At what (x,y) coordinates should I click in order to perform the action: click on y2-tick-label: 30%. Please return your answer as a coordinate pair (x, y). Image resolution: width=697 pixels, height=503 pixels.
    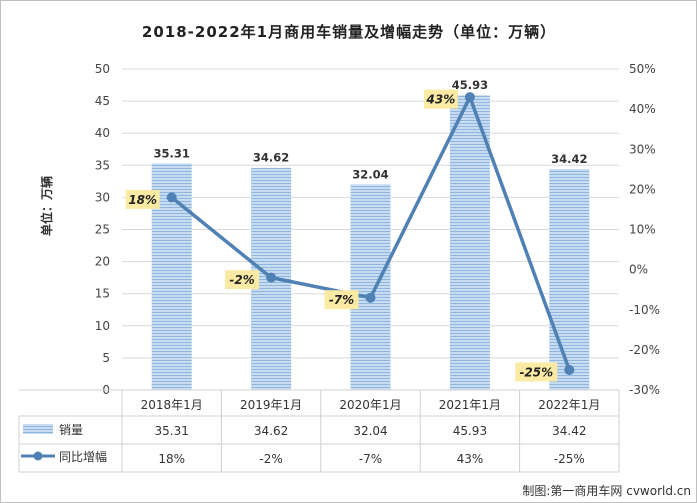
    Looking at the image, I should click on (642, 149).